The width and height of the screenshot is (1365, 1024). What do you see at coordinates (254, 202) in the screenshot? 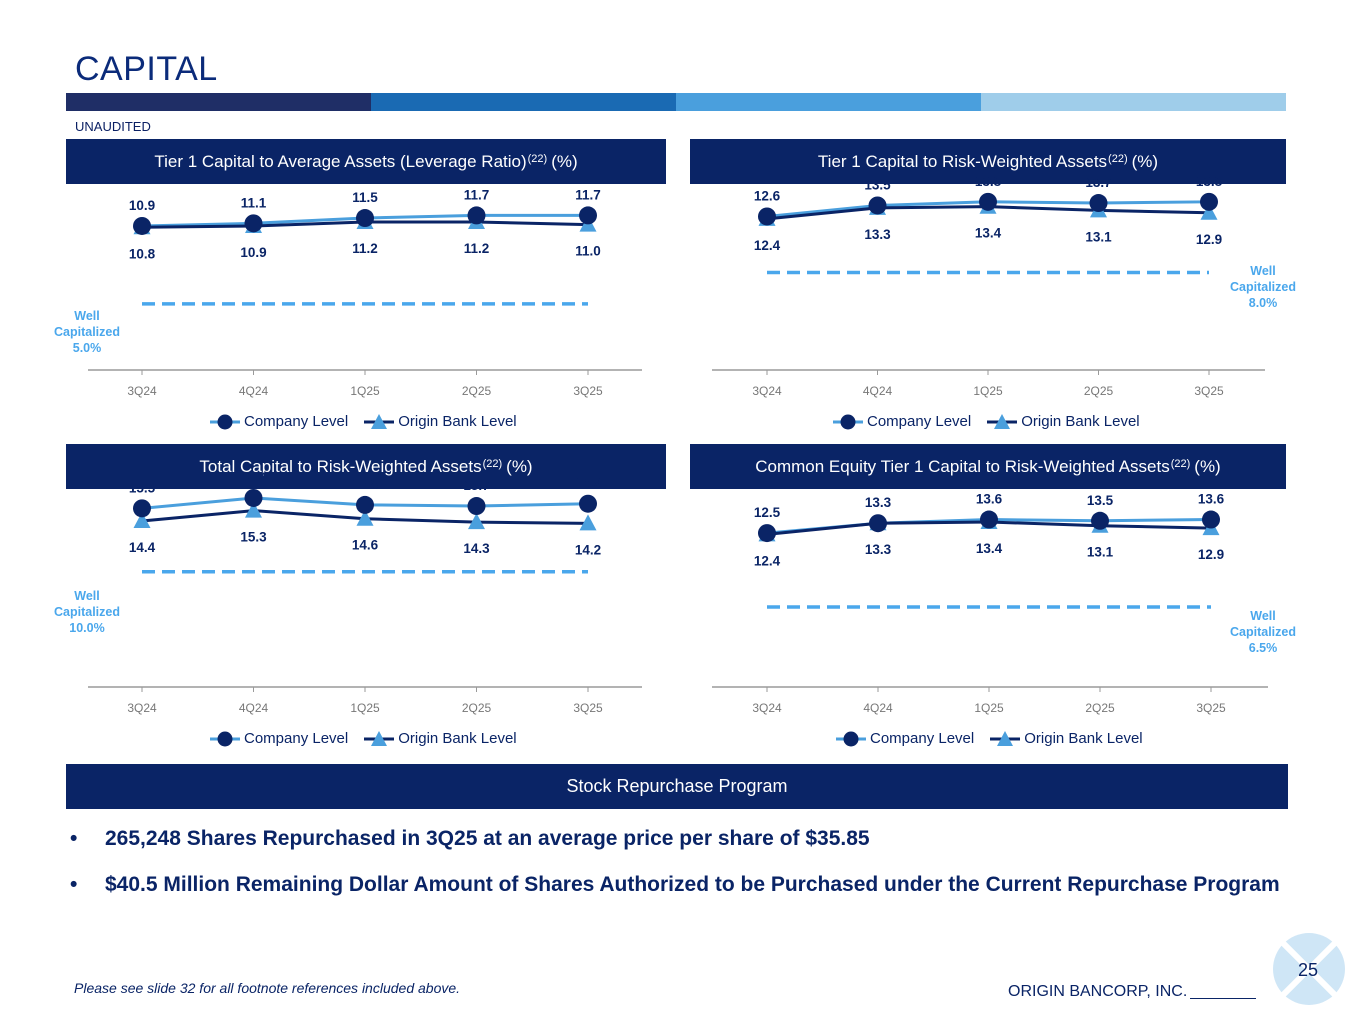
I see `company-data-label: 11.1` at bounding box center [254, 202].